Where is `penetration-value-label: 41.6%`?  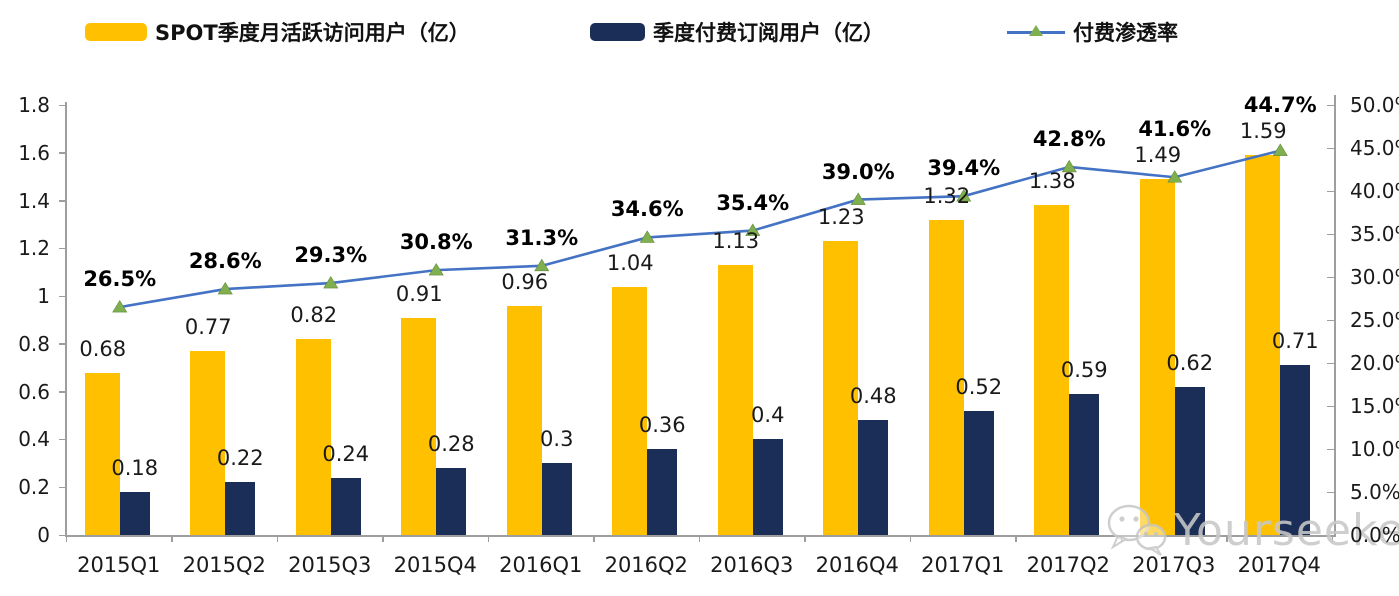
penetration-value-label: 41.6% is located at coordinates (1175, 129).